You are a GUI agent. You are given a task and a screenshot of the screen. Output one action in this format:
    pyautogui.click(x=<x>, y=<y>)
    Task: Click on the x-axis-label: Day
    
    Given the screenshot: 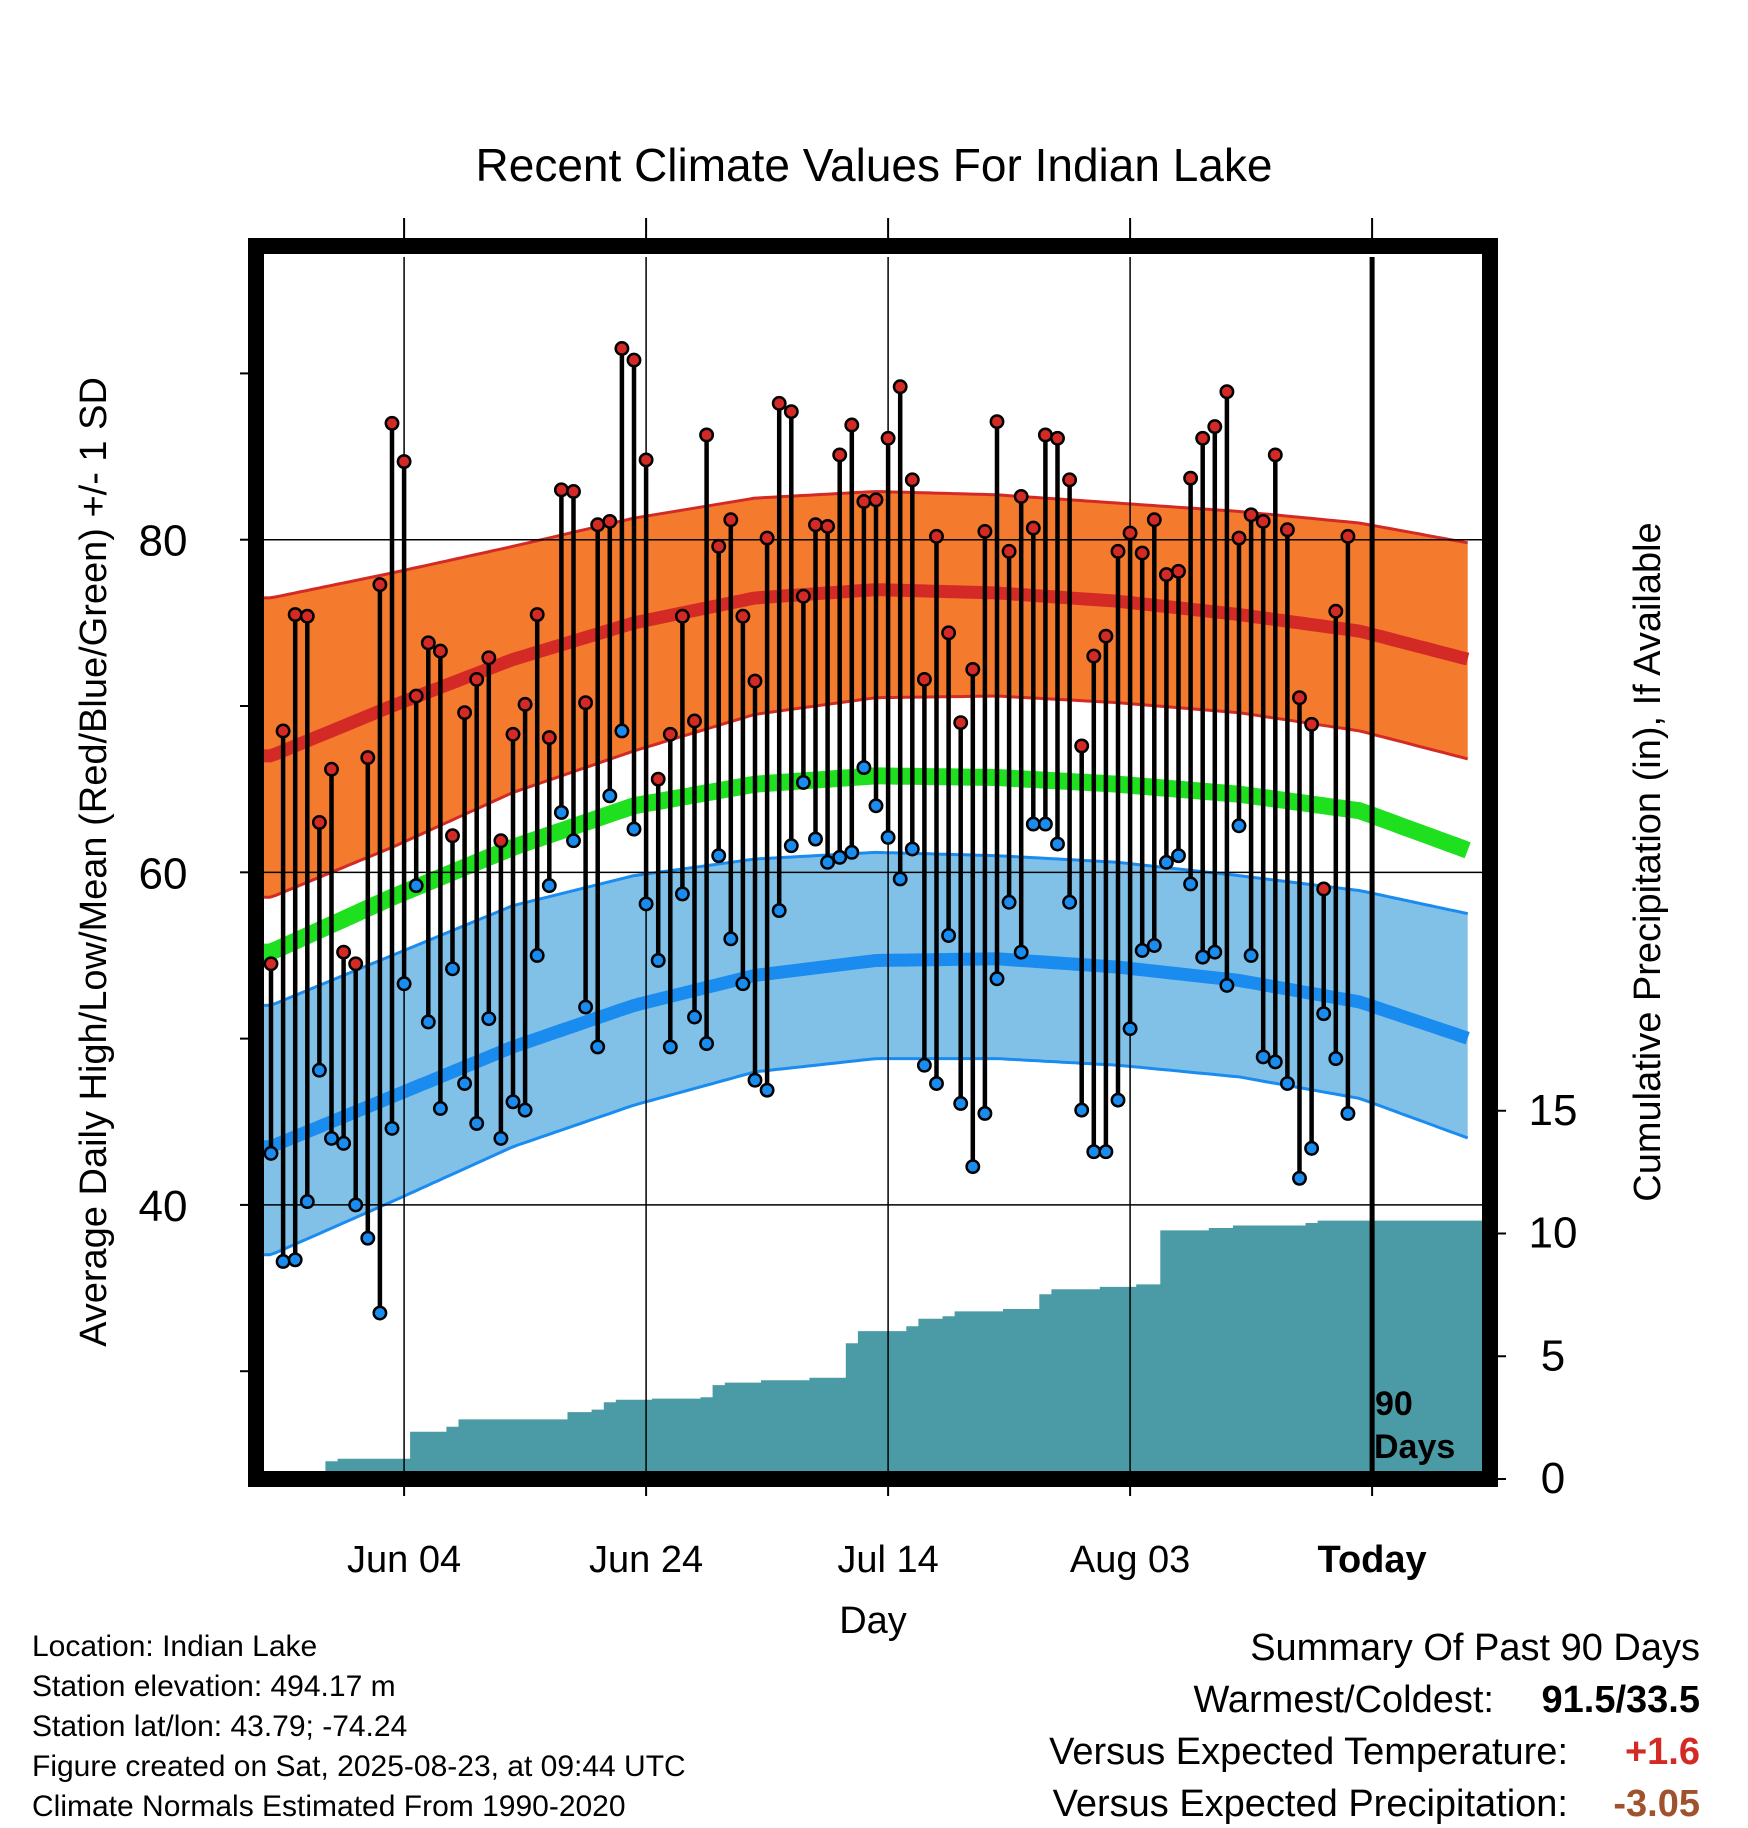 What is the action you would take?
    pyautogui.click(x=873, y=1621)
    